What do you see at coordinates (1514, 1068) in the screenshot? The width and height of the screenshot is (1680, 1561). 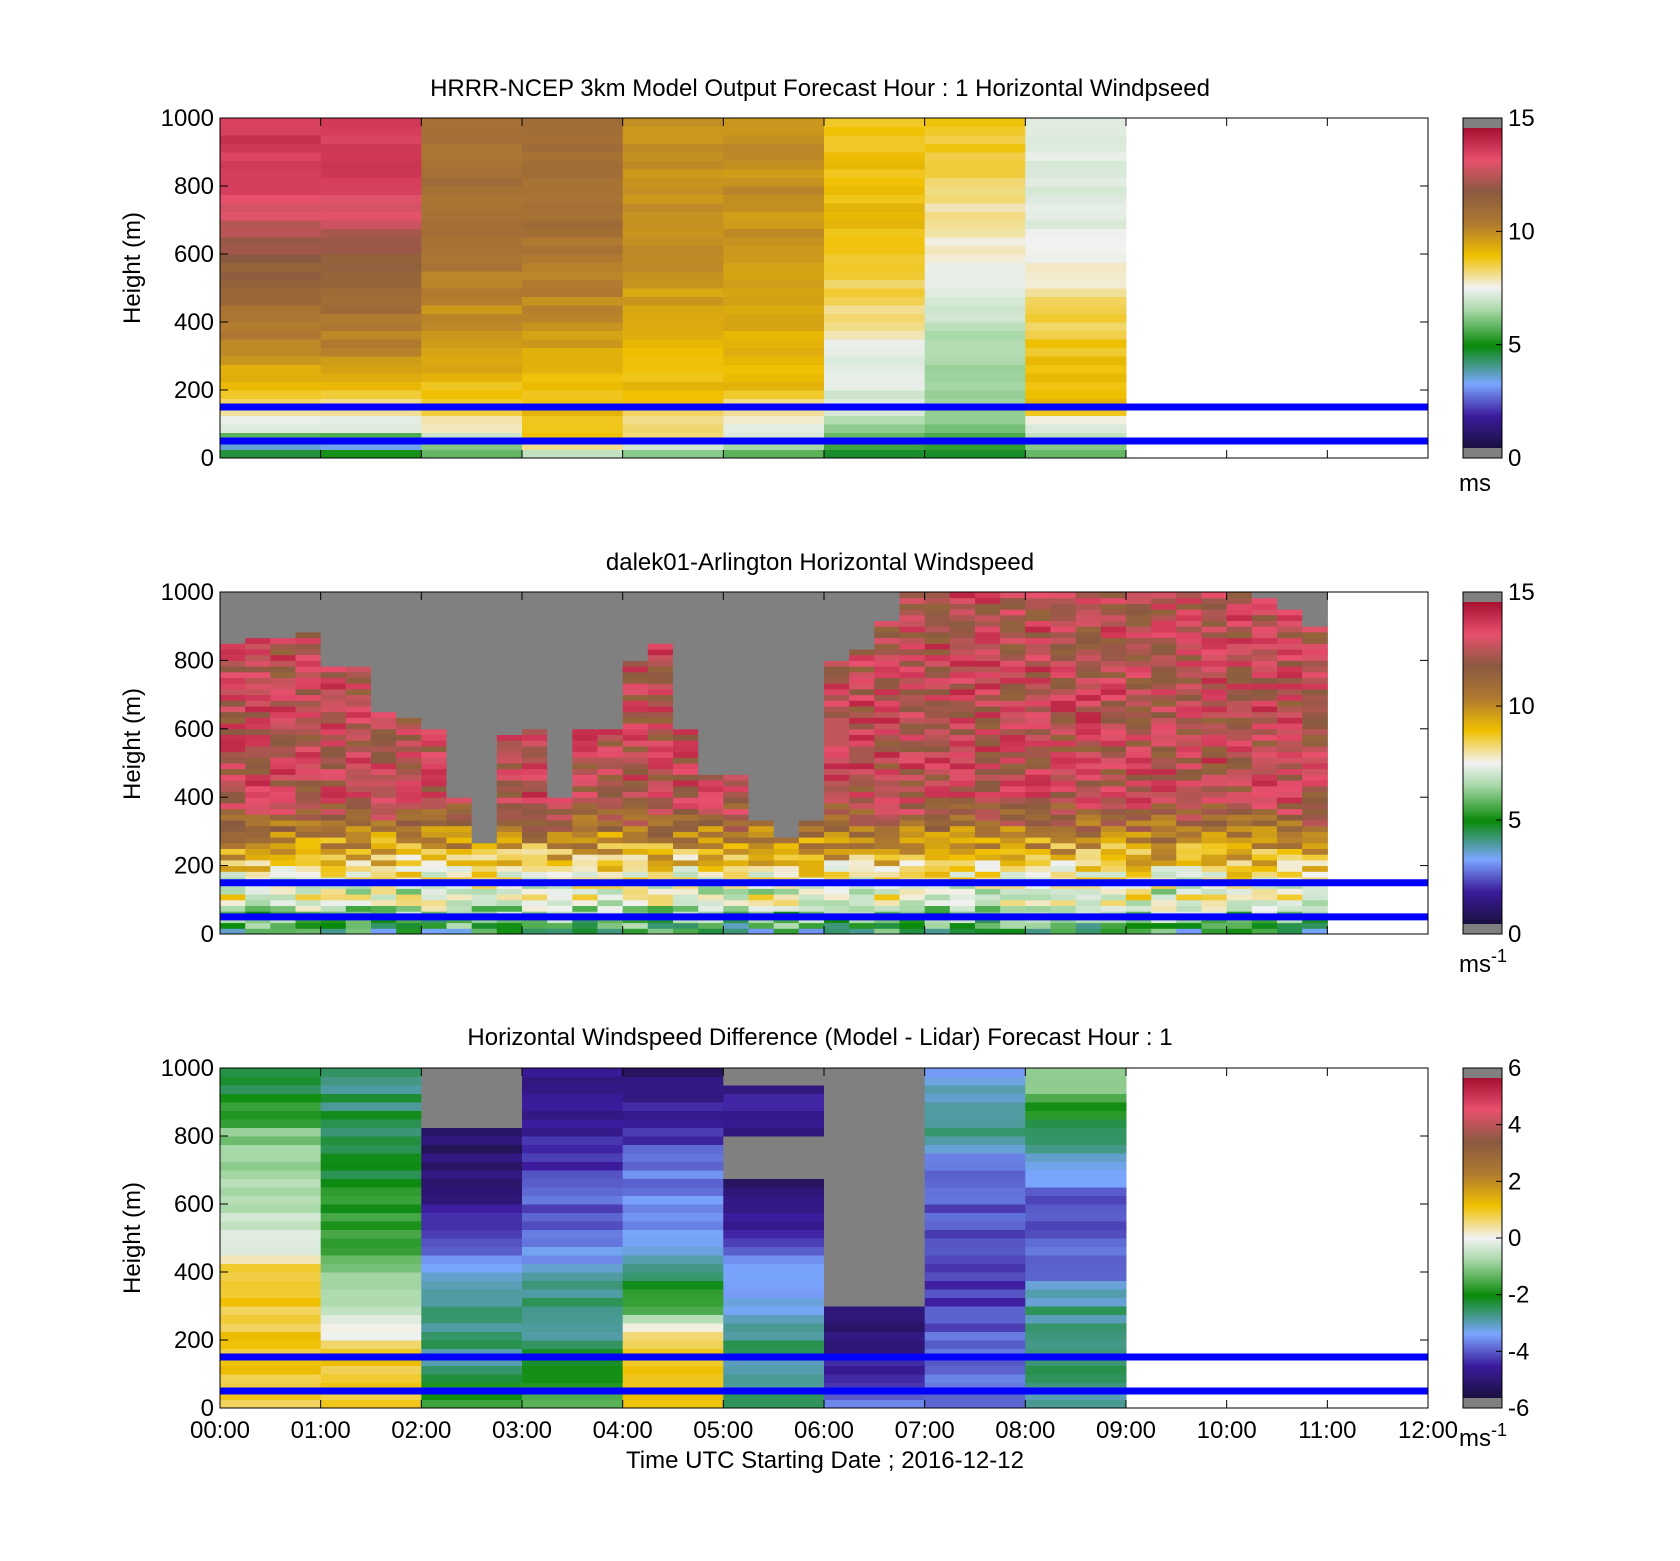 I see `colorbar-tick-label: 6` at bounding box center [1514, 1068].